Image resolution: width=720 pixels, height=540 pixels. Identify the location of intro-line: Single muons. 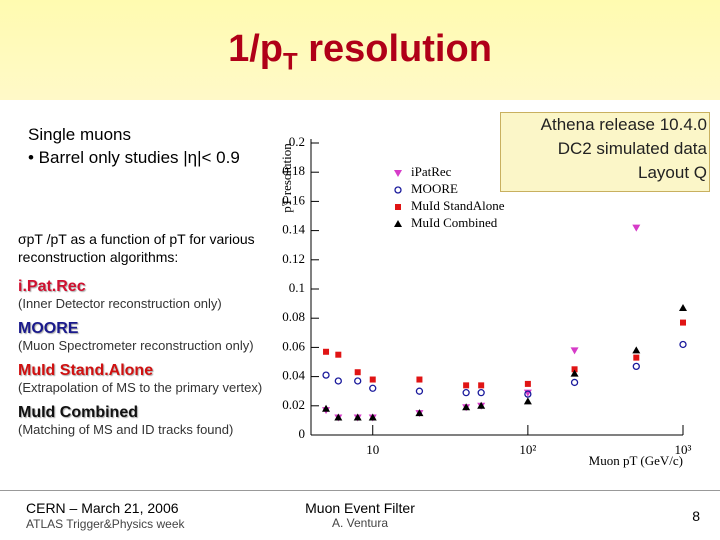
(80, 134).